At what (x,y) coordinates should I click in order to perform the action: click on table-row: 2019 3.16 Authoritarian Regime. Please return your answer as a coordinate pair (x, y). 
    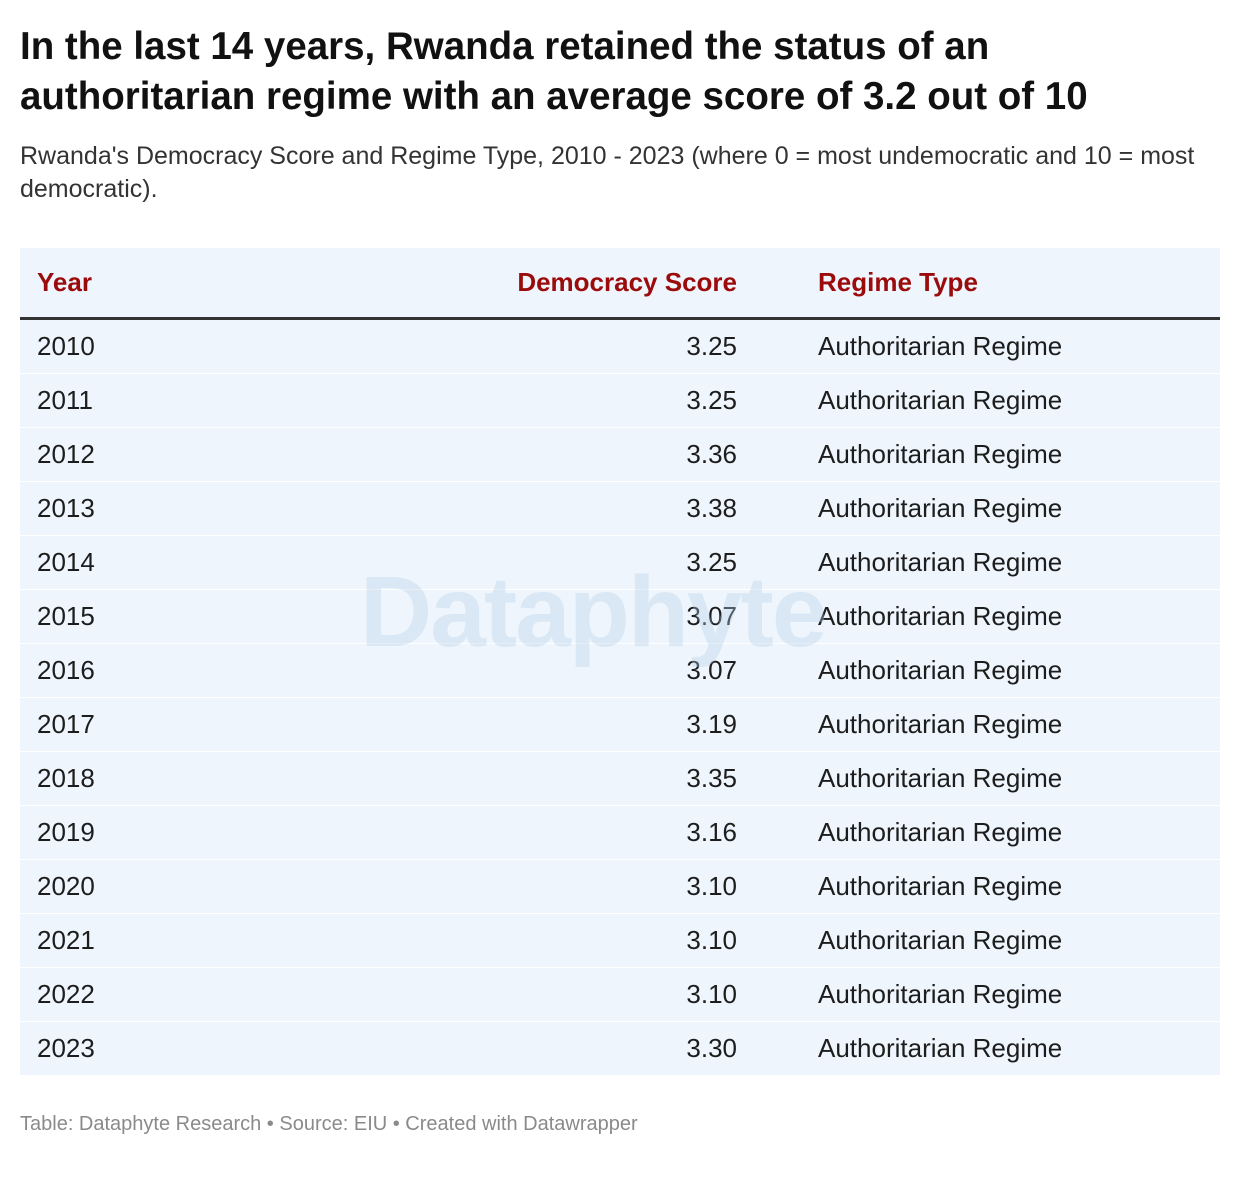
    Looking at the image, I should click on (620, 832).